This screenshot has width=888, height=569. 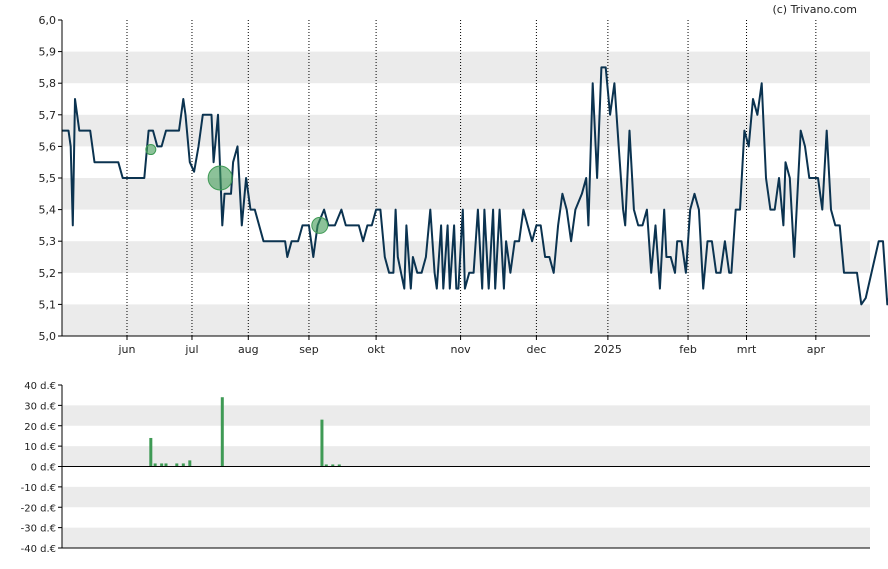 What do you see at coordinates (245, 432) in the screenshot?
I see `volume-chart-bars` at bounding box center [245, 432].